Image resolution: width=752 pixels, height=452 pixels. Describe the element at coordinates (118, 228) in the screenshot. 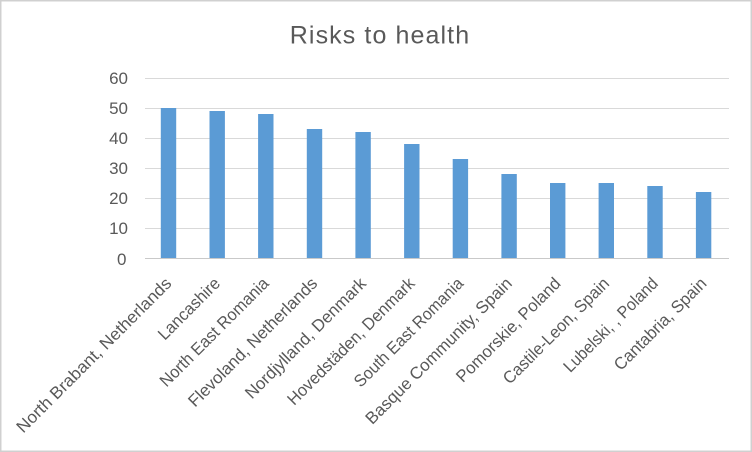

I see `svg-text: 10` at that location.